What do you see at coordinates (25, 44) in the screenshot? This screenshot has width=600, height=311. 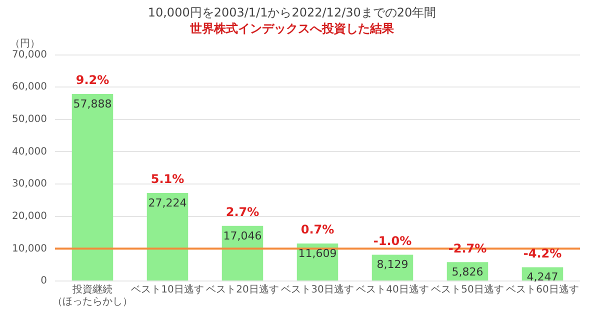 I see `y-axis-title: （円）` at bounding box center [25, 44].